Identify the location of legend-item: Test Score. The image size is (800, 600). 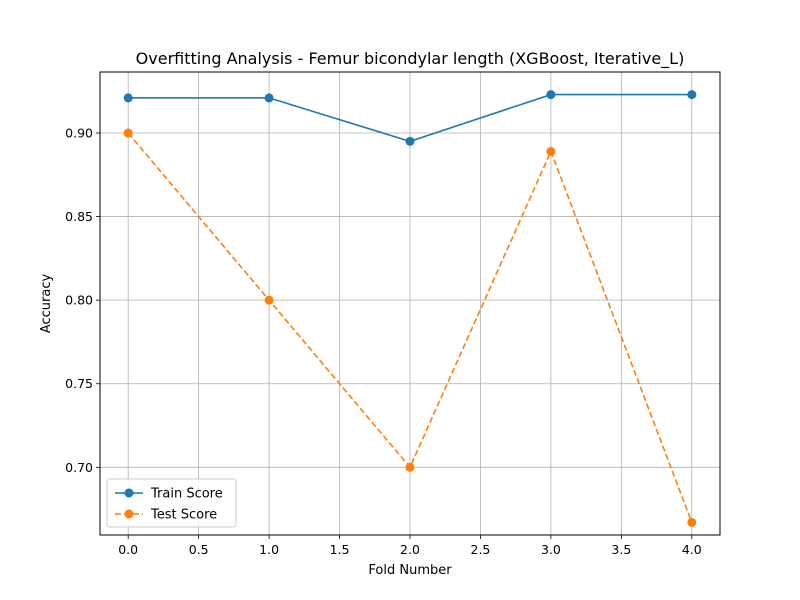
(166, 515).